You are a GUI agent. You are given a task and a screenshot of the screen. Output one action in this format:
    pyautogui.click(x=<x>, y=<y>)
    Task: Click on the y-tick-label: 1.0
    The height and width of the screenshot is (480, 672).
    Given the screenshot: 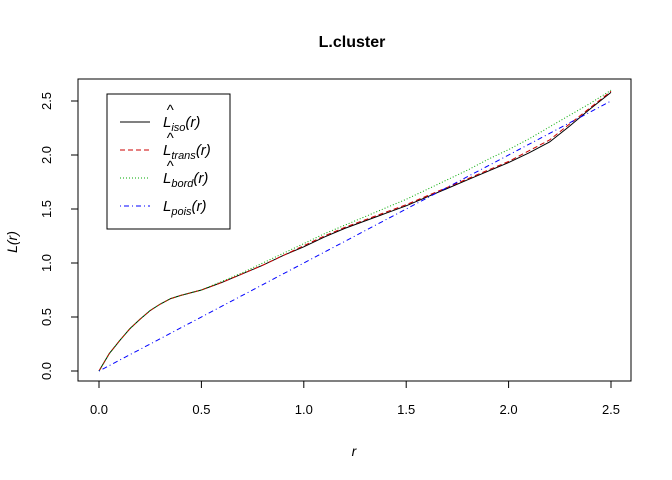 What is the action you would take?
    pyautogui.click(x=46, y=263)
    